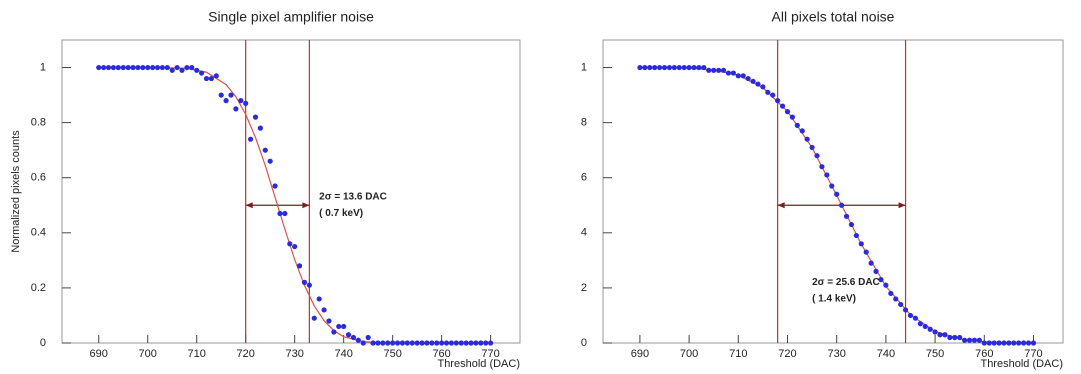  What do you see at coordinates (834, 299) in the screenshot?
I see `annotation: ( 1.4 keV)` at bounding box center [834, 299].